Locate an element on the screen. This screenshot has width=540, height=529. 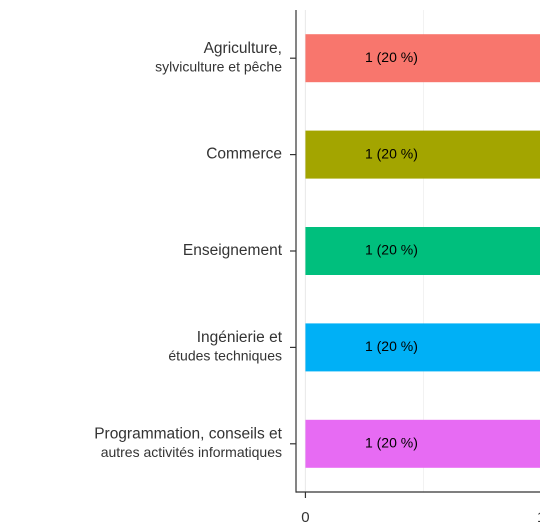
y-tick-label: Ingénierie et is located at coordinates (240, 337).